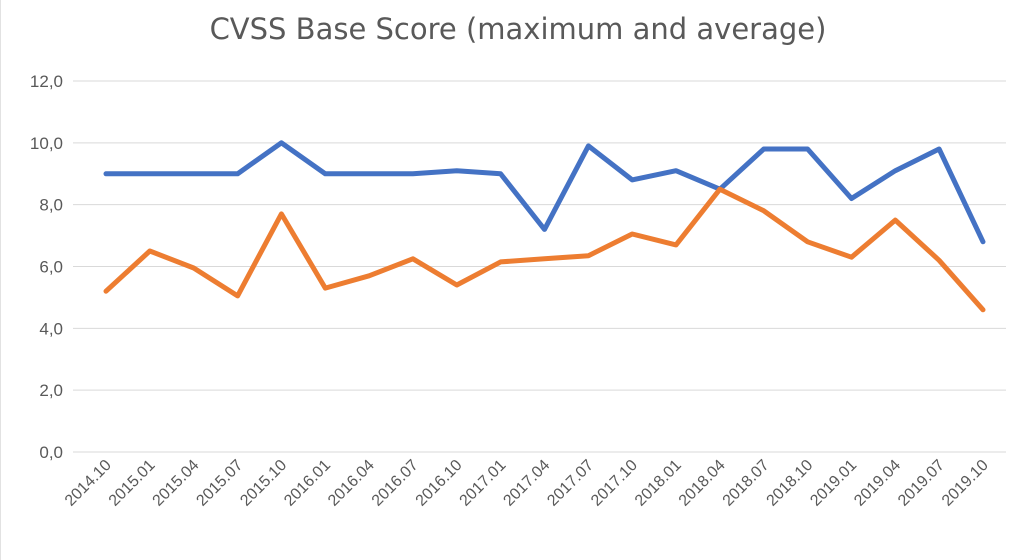 The height and width of the screenshot is (560, 1024). I want to click on x-tick-label: 2018.01, so click(658, 483).